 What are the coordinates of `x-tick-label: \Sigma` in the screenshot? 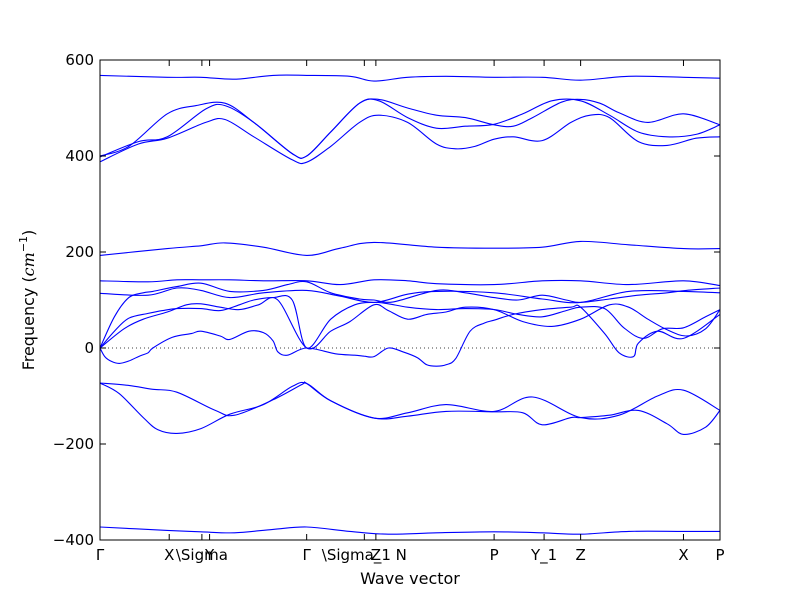 It's located at (202, 555).